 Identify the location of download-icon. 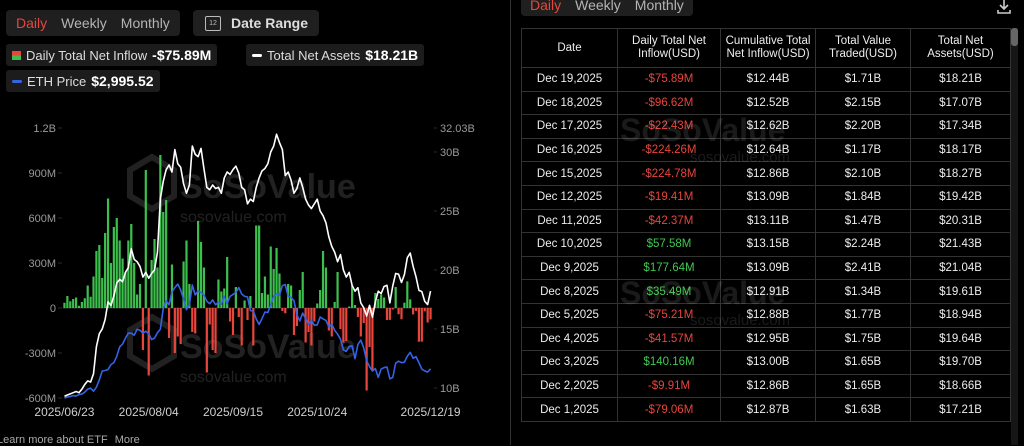
(1004, 8).